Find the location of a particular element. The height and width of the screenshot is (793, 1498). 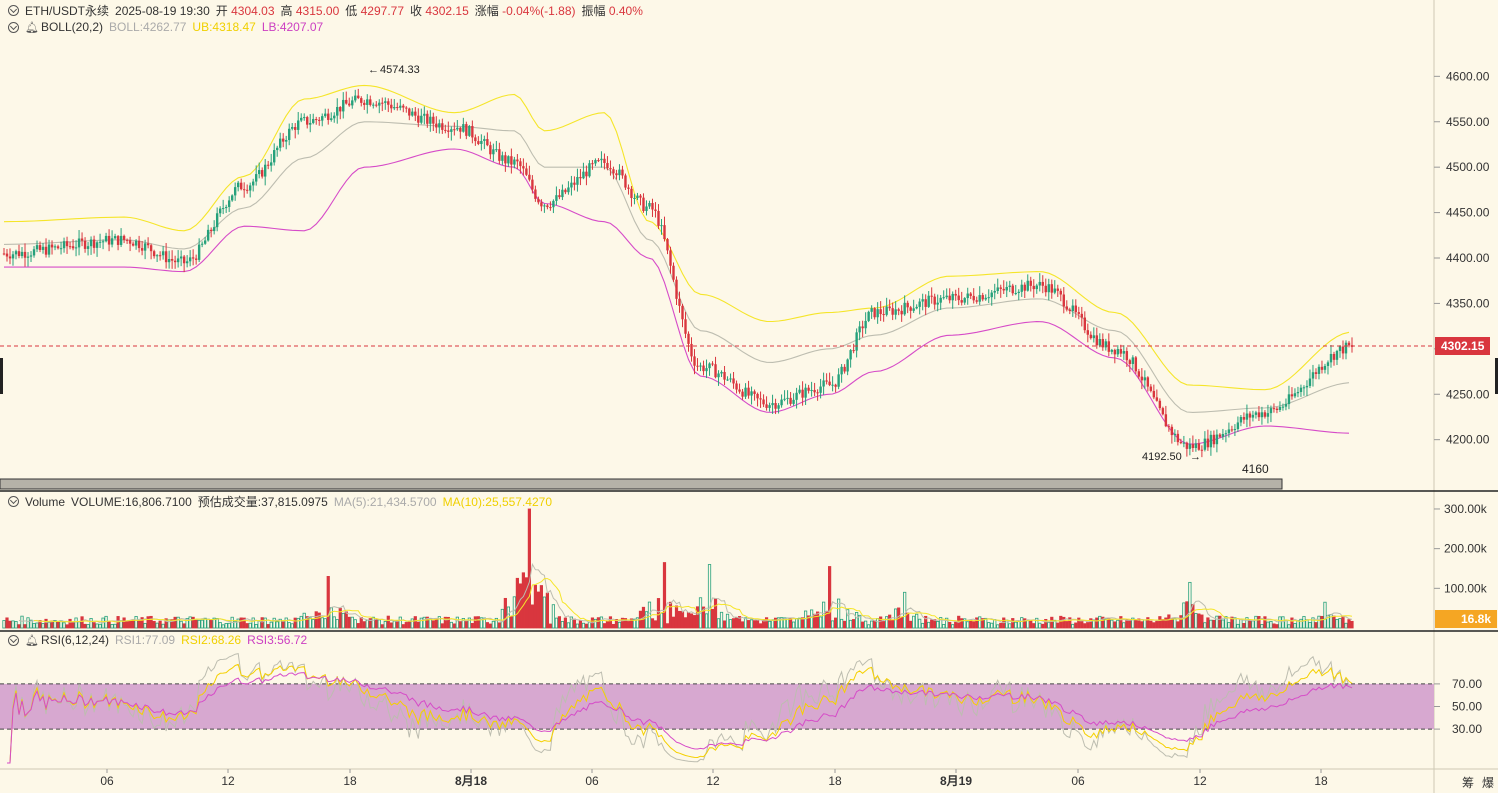

liquidation-button: 爆 is located at coordinates (1488, 783).